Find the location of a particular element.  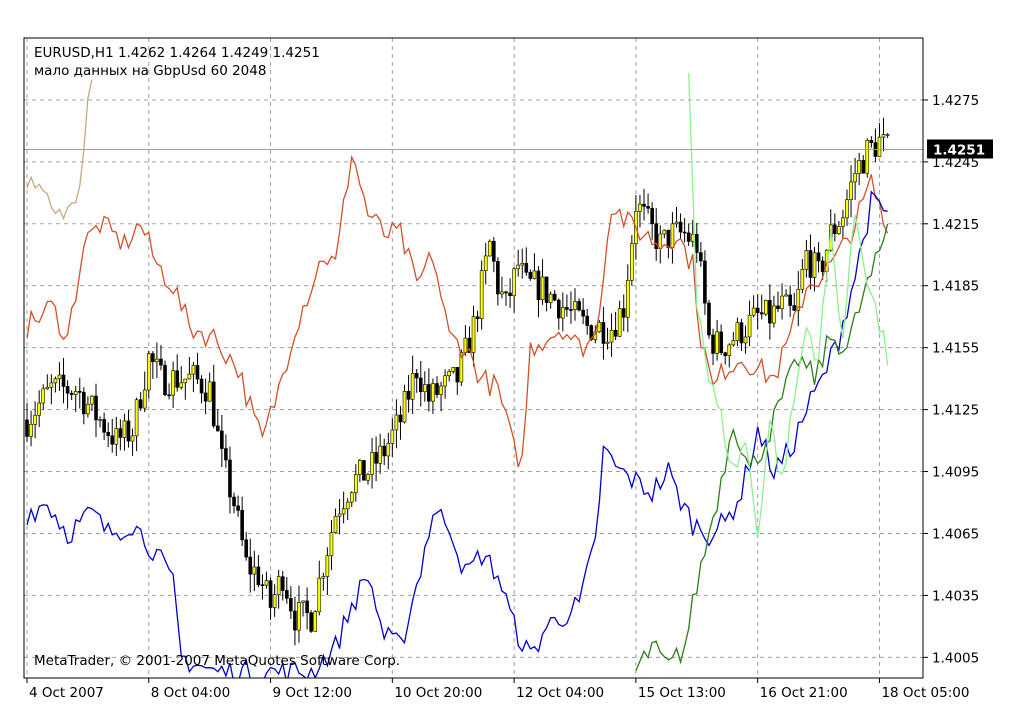

y-tick-label: 1.4245 is located at coordinates (955, 163).